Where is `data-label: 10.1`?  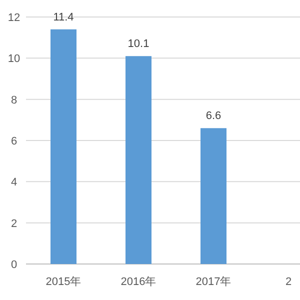
data-label: 10.1 is located at coordinates (139, 44).